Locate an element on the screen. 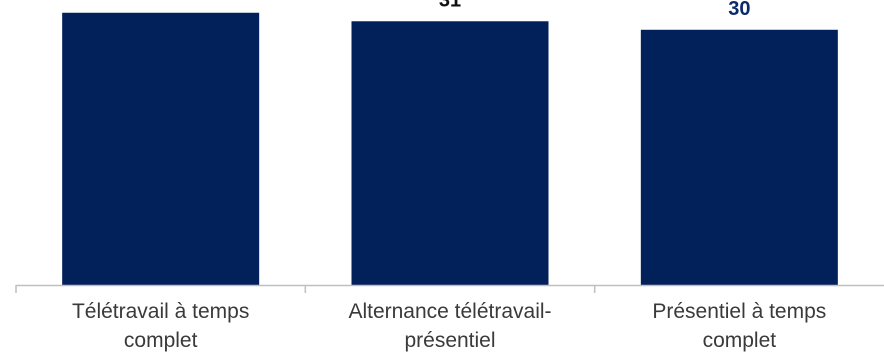  value-labels-group: 32 31 30 is located at coordinates (450, 10).